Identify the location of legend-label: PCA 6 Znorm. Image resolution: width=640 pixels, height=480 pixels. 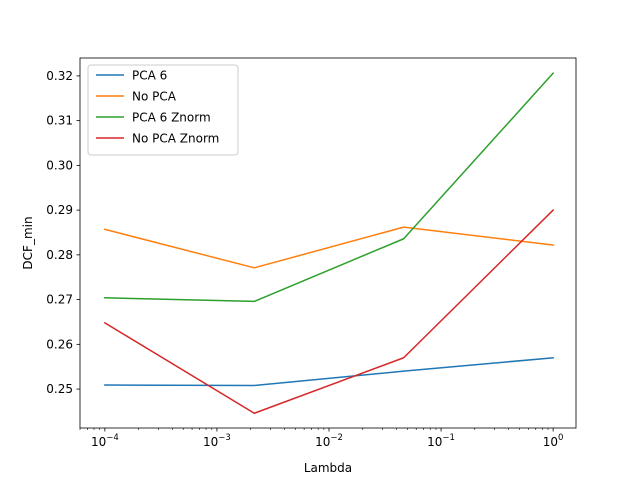
(171, 118).